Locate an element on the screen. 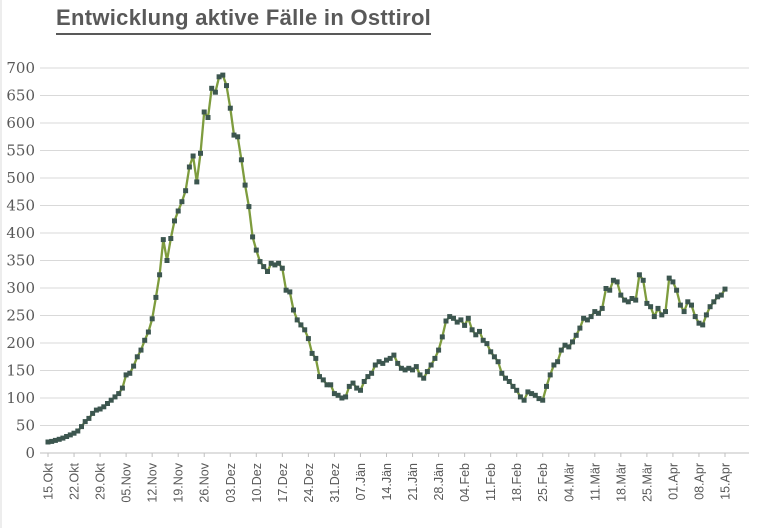 The width and height of the screenshot is (768, 528). y-tick-label: 0 is located at coordinates (30, 453).